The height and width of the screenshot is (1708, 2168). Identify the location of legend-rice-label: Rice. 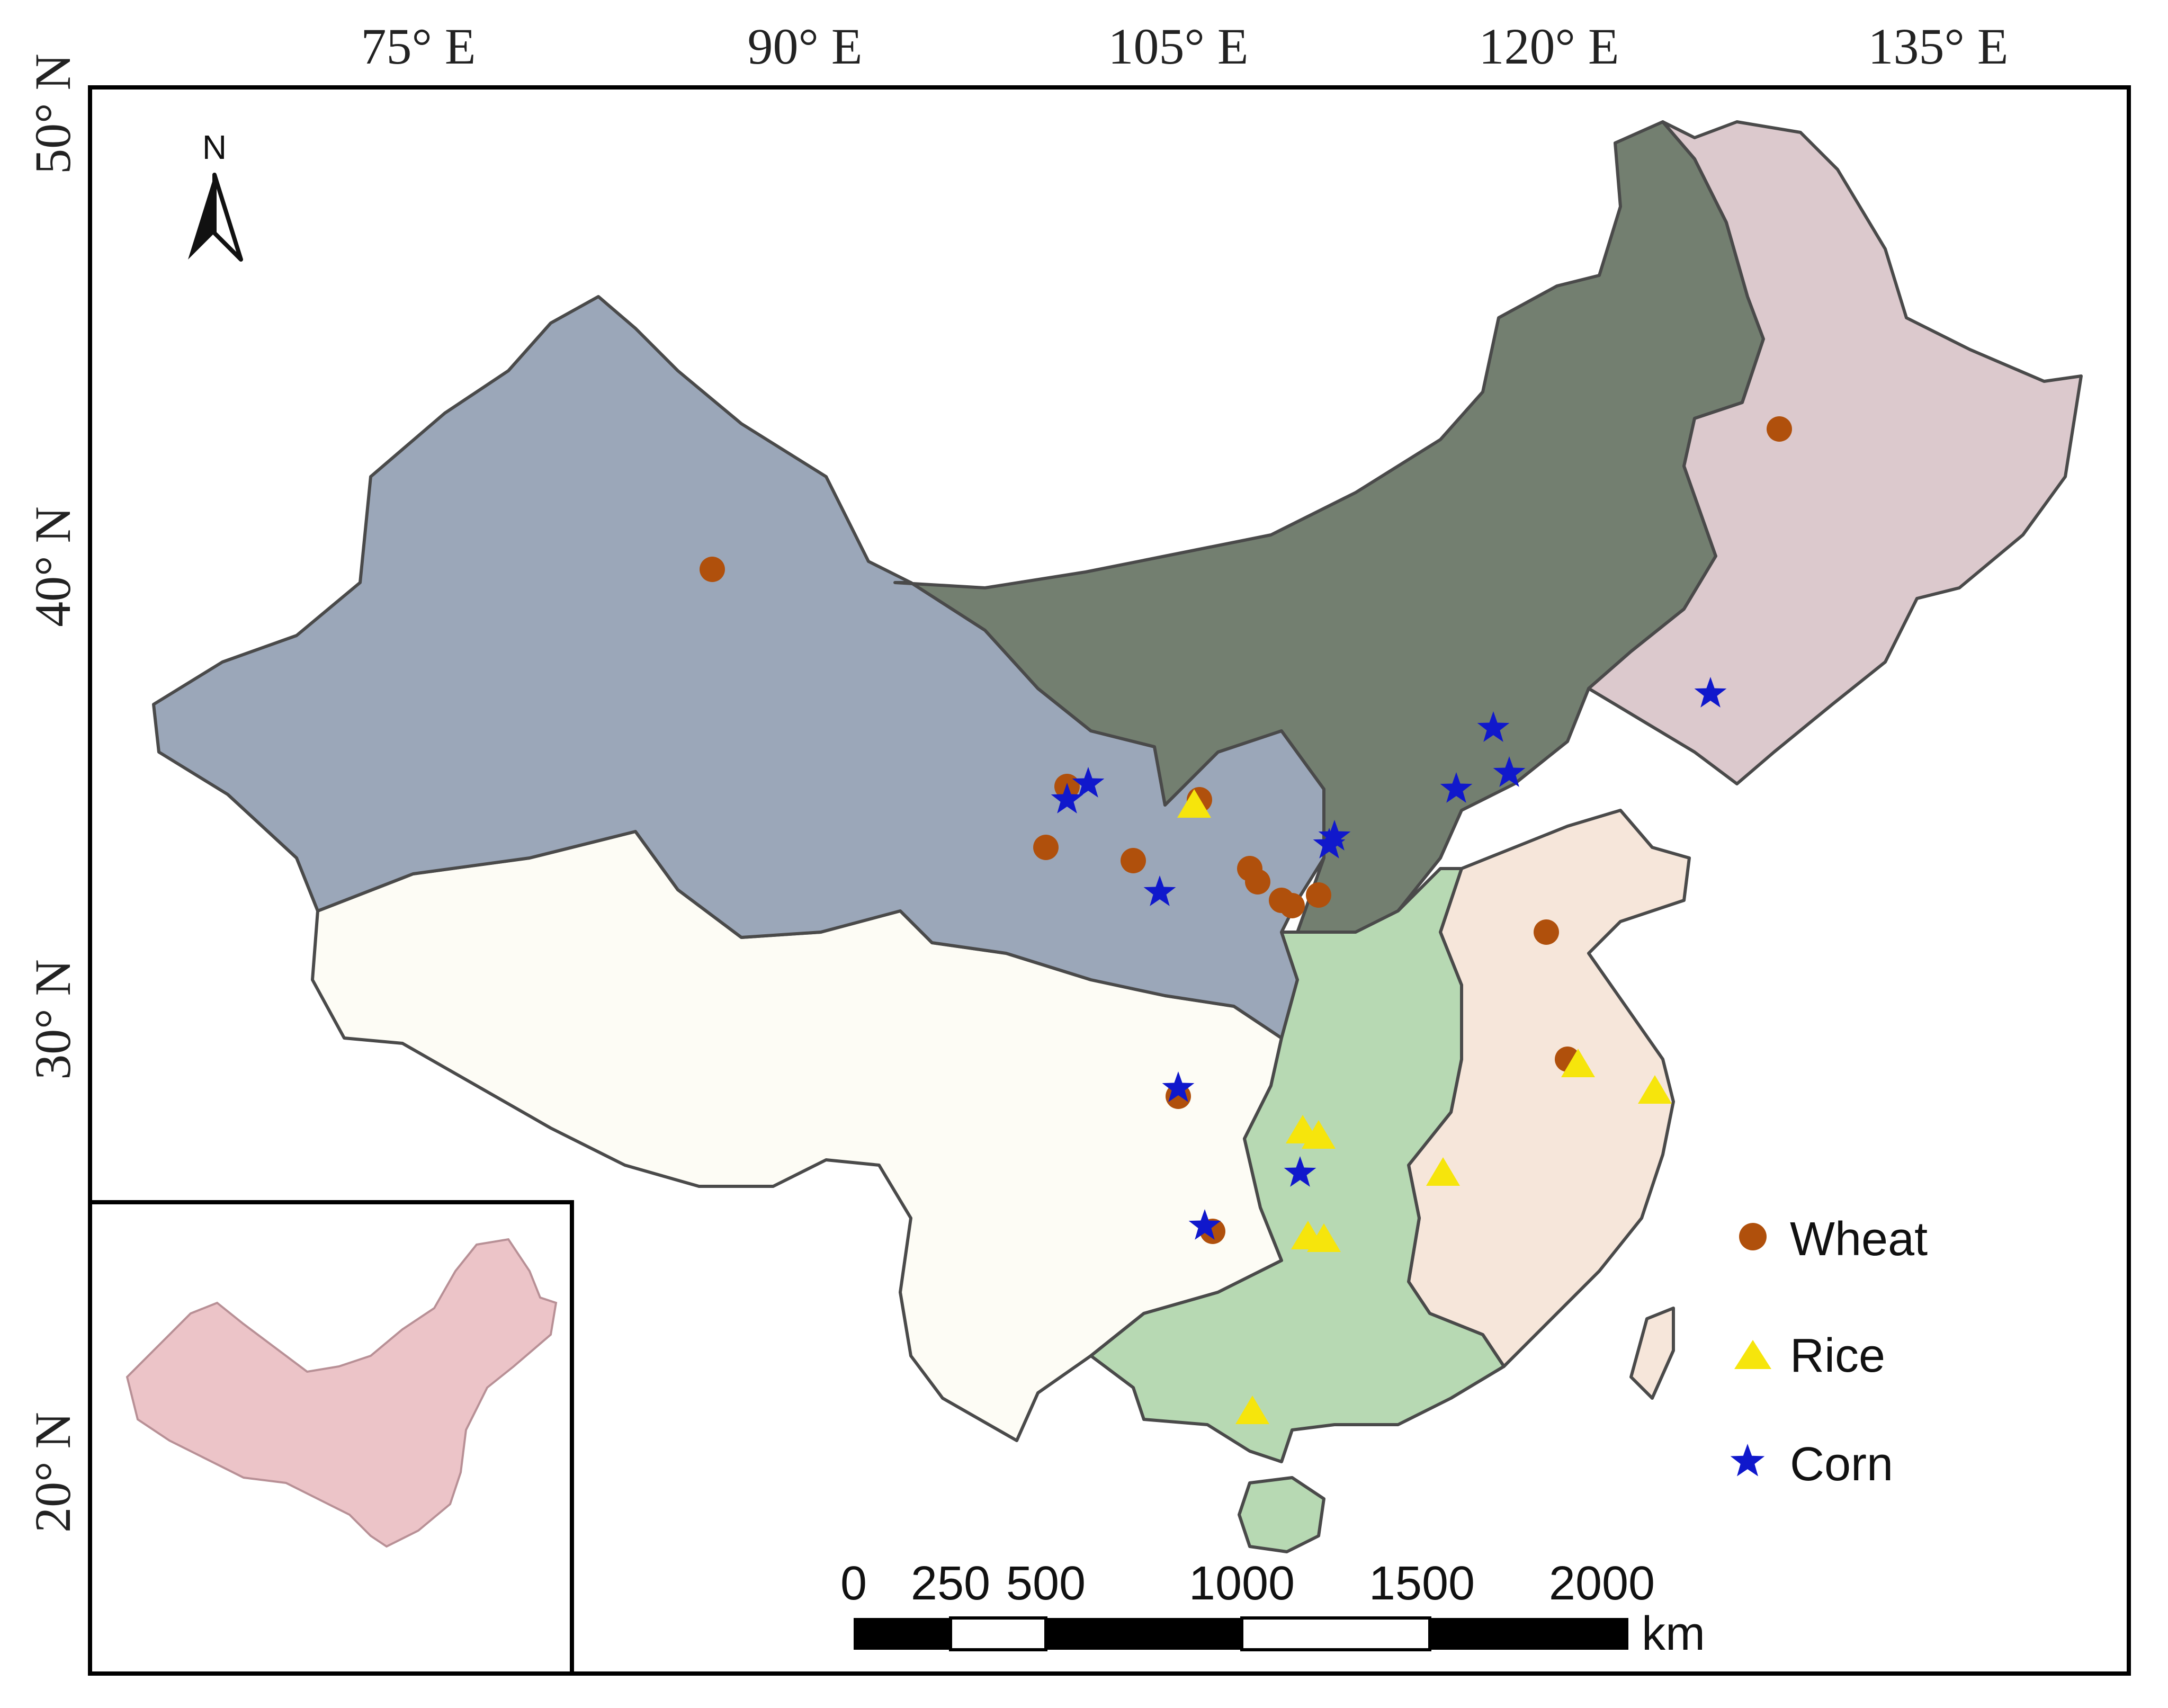
(1837, 1355).